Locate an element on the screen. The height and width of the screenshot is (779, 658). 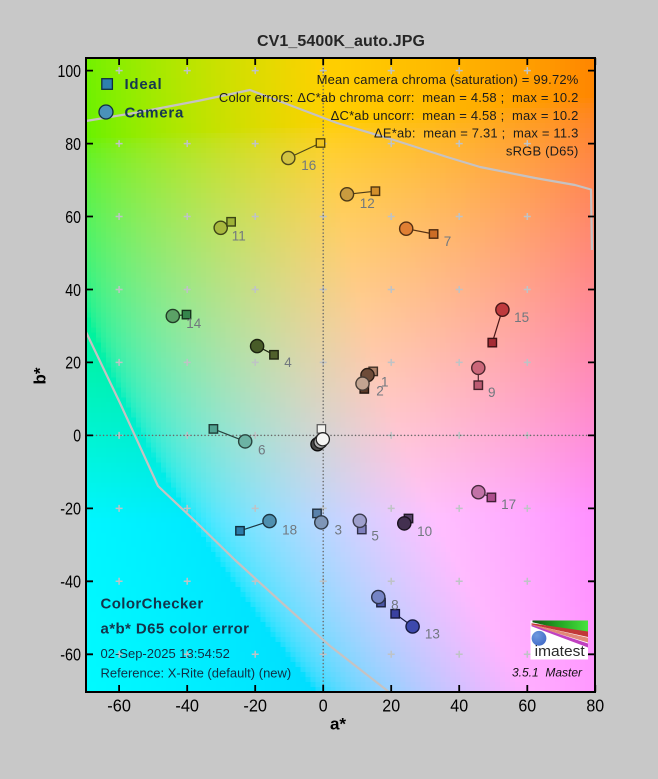
svg-text: 6 is located at coordinates (262, 449).